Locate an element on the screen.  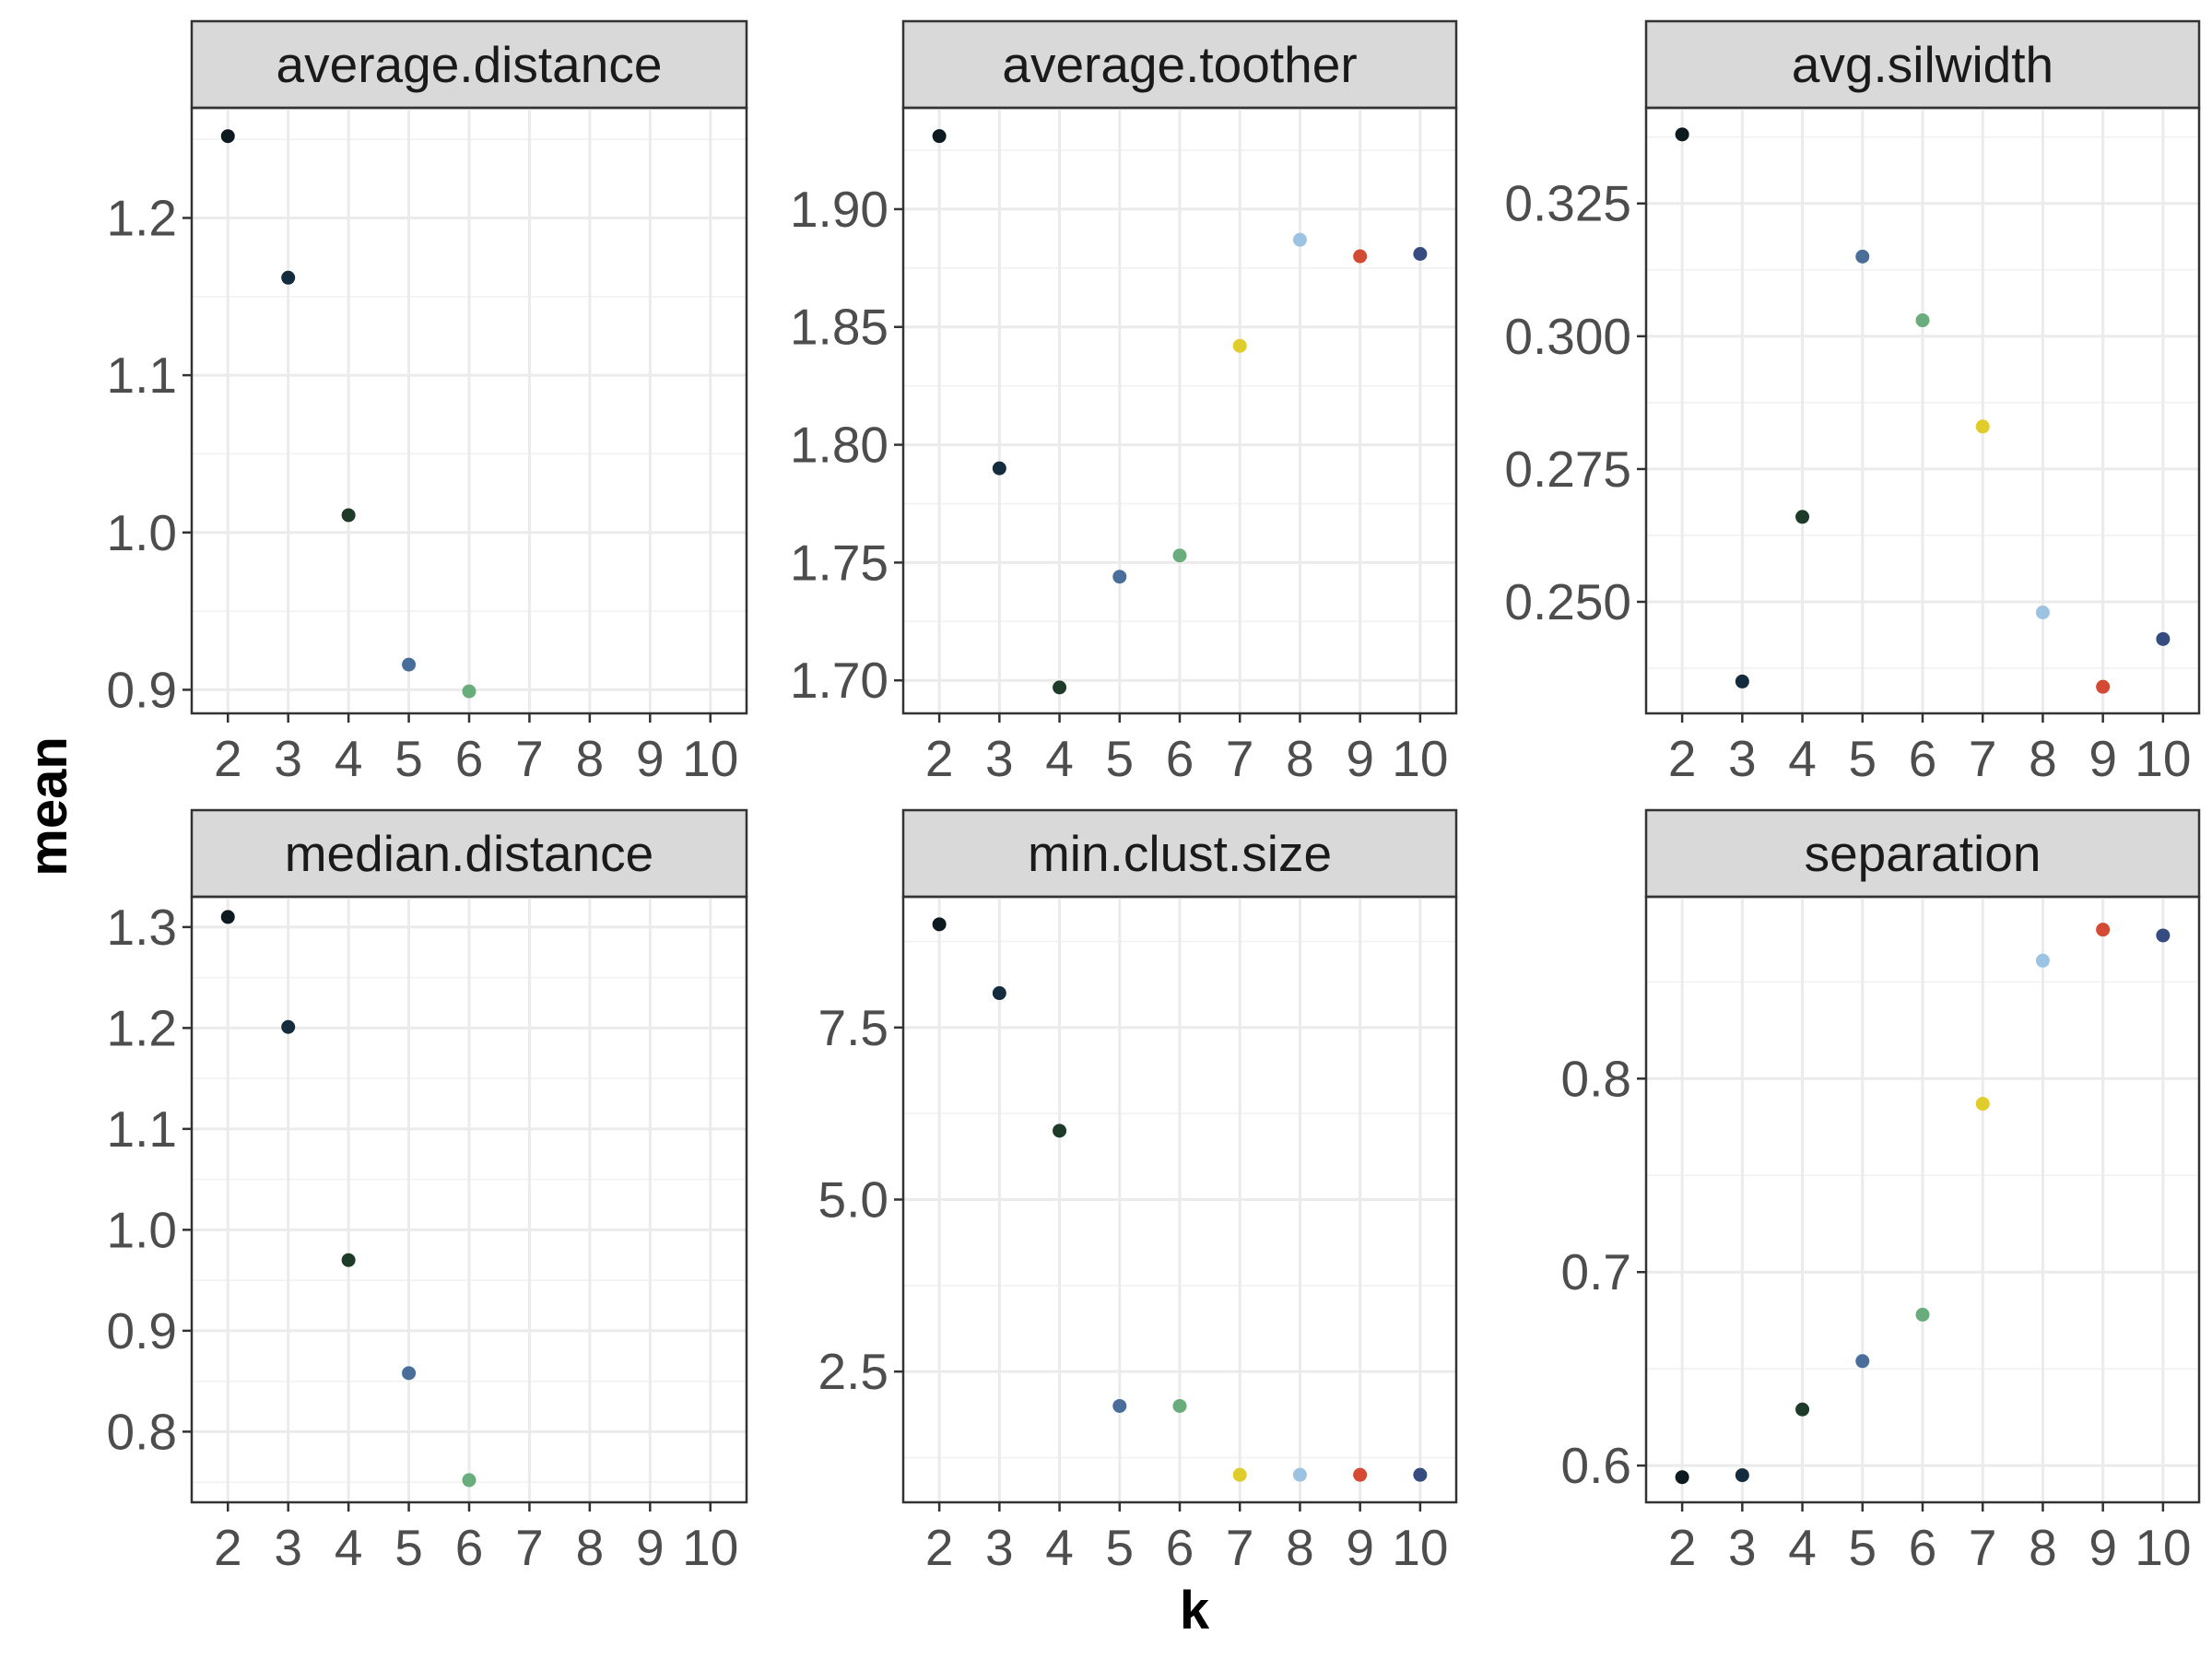
facet-panel-min-clust-size: min.clust.size 2.5 5.0 7.5 2 3 4 5 6 7 8 9 10 is located at coordinates (1138, 1192).